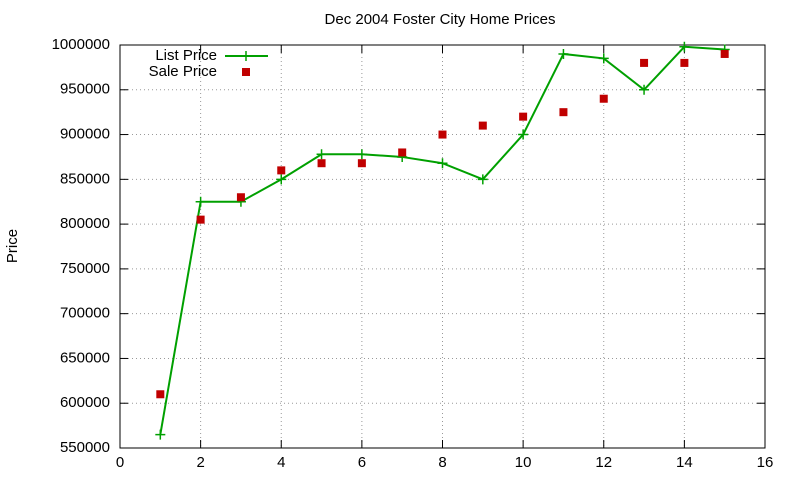 Image resolution: width=800 pixels, height=480 pixels. What do you see at coordinates (523, 462) in the screenshot?
I see `x-tick-label: 10` at bounding box center [523, 462].